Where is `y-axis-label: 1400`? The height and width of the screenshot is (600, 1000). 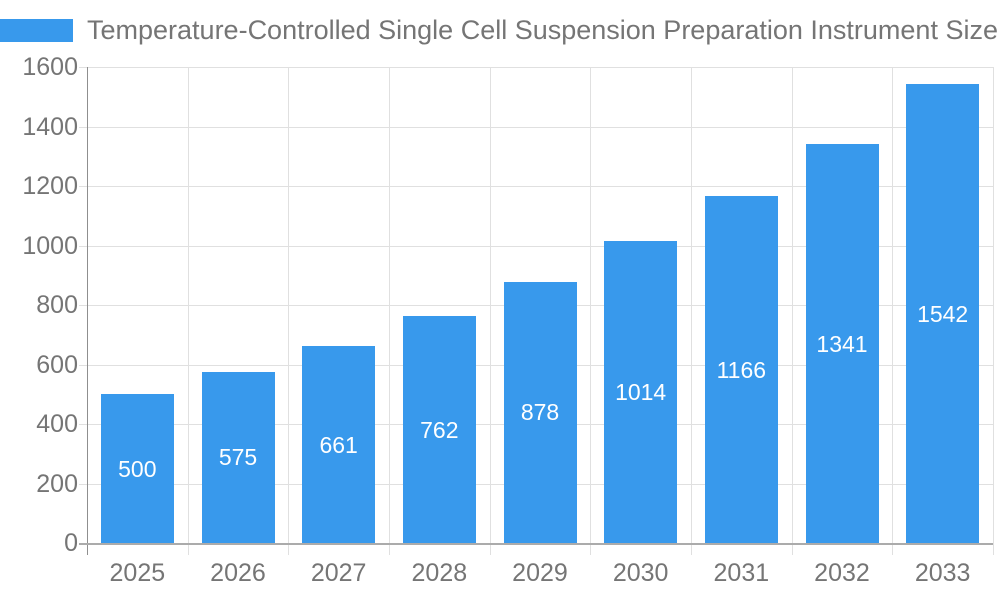
y-axis-label: 1400 is located at coordinates (50, 126).